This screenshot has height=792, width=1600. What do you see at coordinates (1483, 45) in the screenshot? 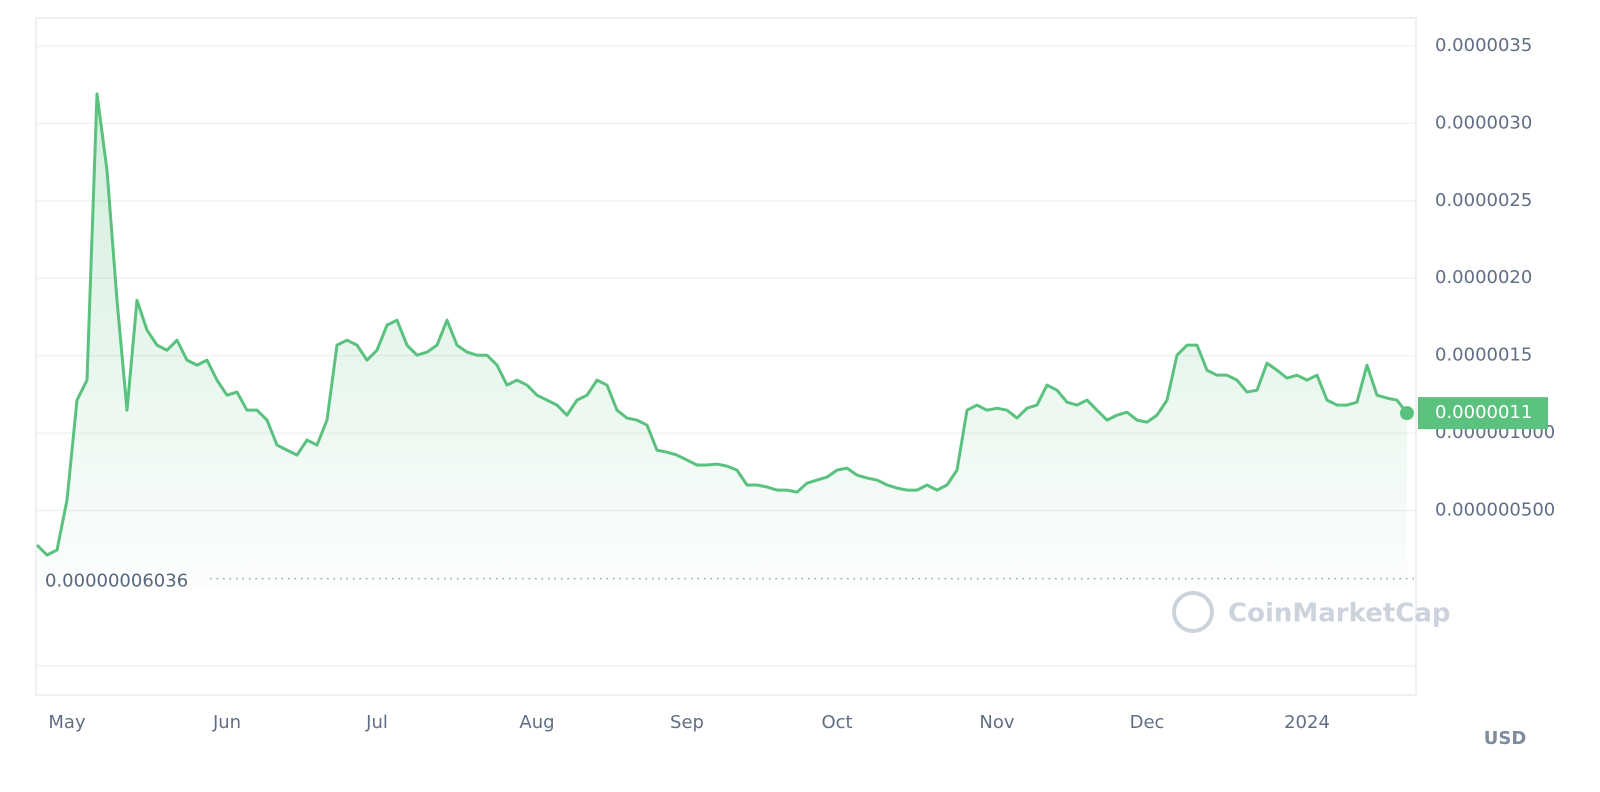
I see `y-tick-label: 0.0000035` at bounding box center [1483, 45].